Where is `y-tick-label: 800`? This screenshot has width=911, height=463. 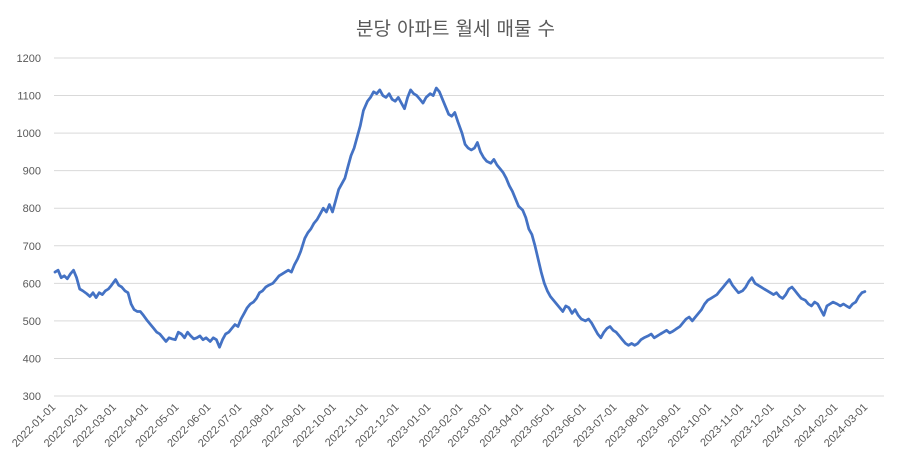 y-tick-label: 800 is located at coordinates (32, 209).